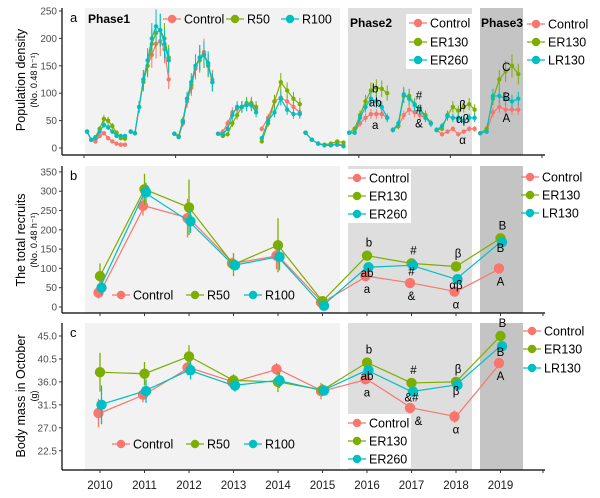 The width and height of the screenshot is (600, 498). I want to click on data-point-R50-2015, so click(343, 142).